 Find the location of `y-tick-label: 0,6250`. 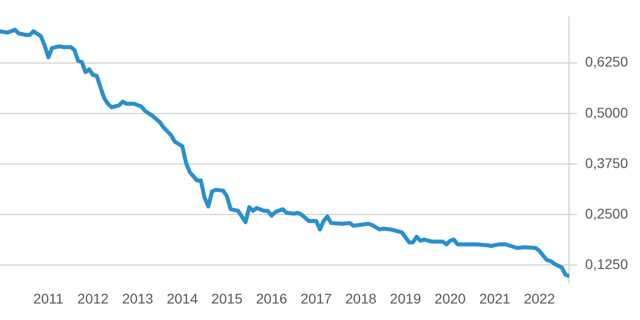

y-tick-label: 0,6250 is located at coordinates (606, 62).